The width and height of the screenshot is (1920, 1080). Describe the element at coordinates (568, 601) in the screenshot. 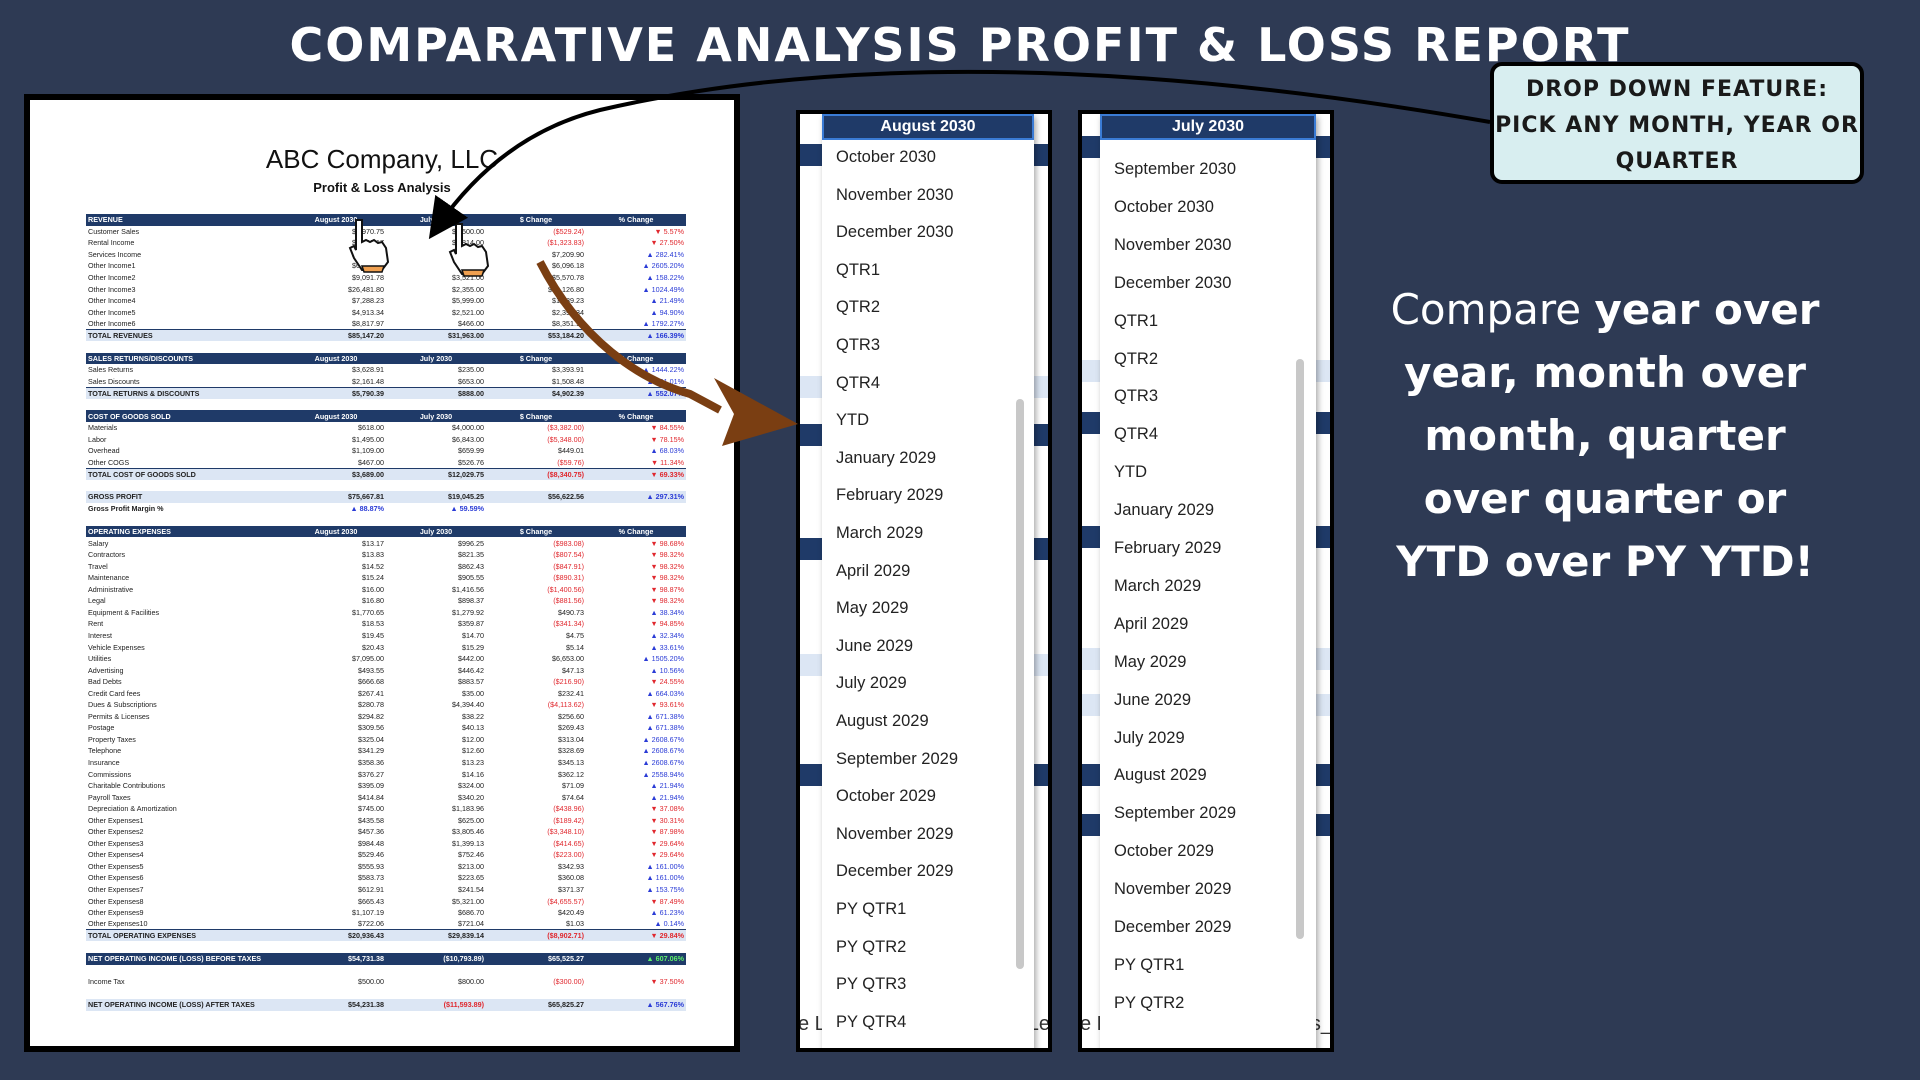

I see `cell-value: ($881.56)` at that location.